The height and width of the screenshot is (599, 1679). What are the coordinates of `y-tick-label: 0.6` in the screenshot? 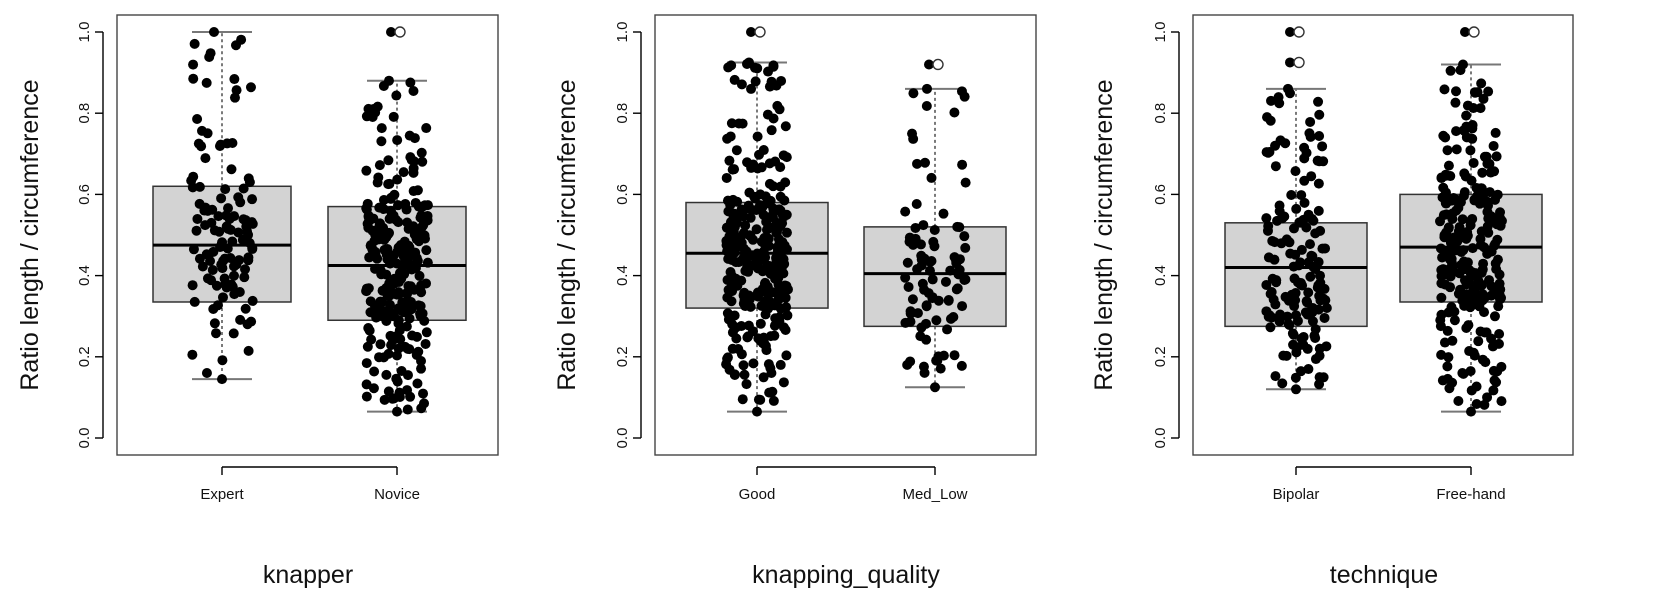 It's located at (622, 194).